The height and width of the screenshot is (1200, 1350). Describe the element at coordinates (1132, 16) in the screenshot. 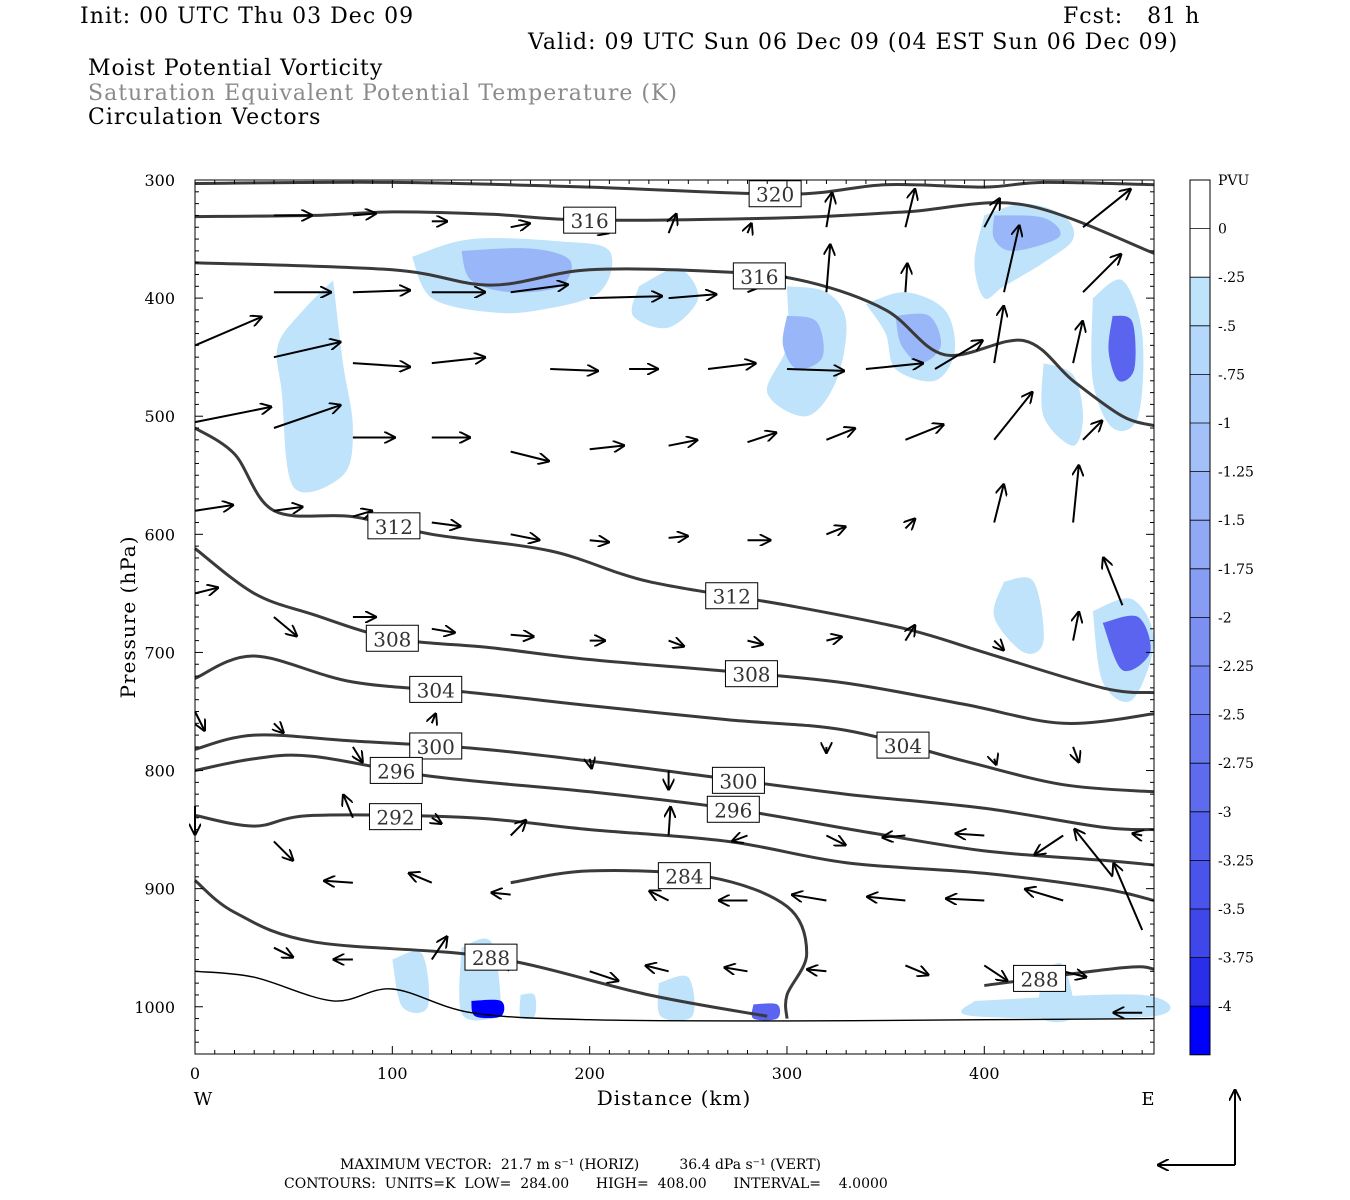

I see `forecast-hour: Fcst: 81 h` at that location.